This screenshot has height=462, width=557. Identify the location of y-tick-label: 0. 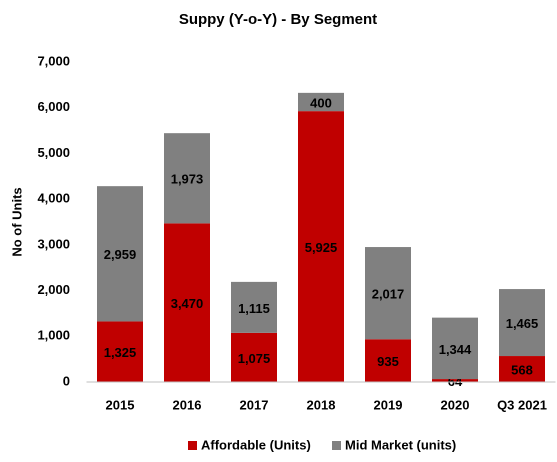
(66, 380).